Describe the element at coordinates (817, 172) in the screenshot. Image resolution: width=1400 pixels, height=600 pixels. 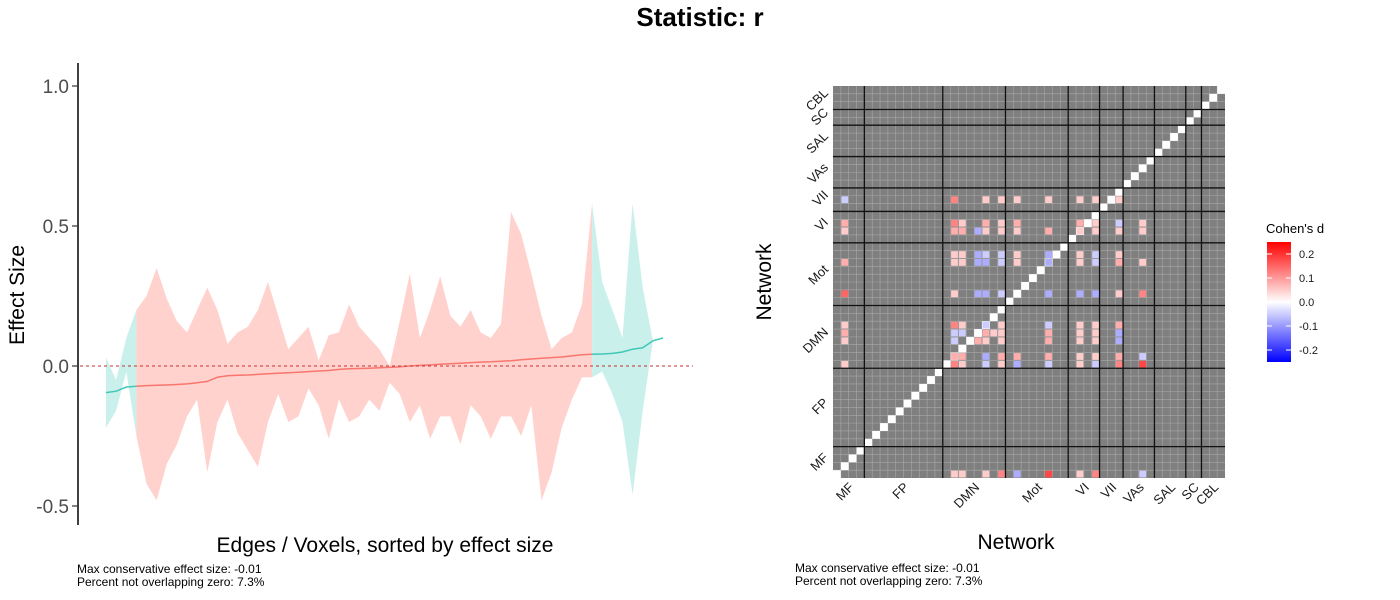
I see `y-network-label: VAs` at that location.